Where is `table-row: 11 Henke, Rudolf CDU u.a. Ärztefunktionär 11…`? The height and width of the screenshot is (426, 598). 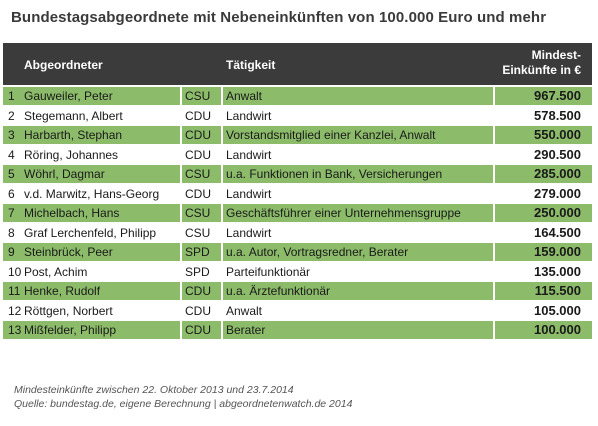 table-row: 11 Henke, Rudolf CDU u.a. Ärztefunktionär 11… is located at coordinates (297, 290).